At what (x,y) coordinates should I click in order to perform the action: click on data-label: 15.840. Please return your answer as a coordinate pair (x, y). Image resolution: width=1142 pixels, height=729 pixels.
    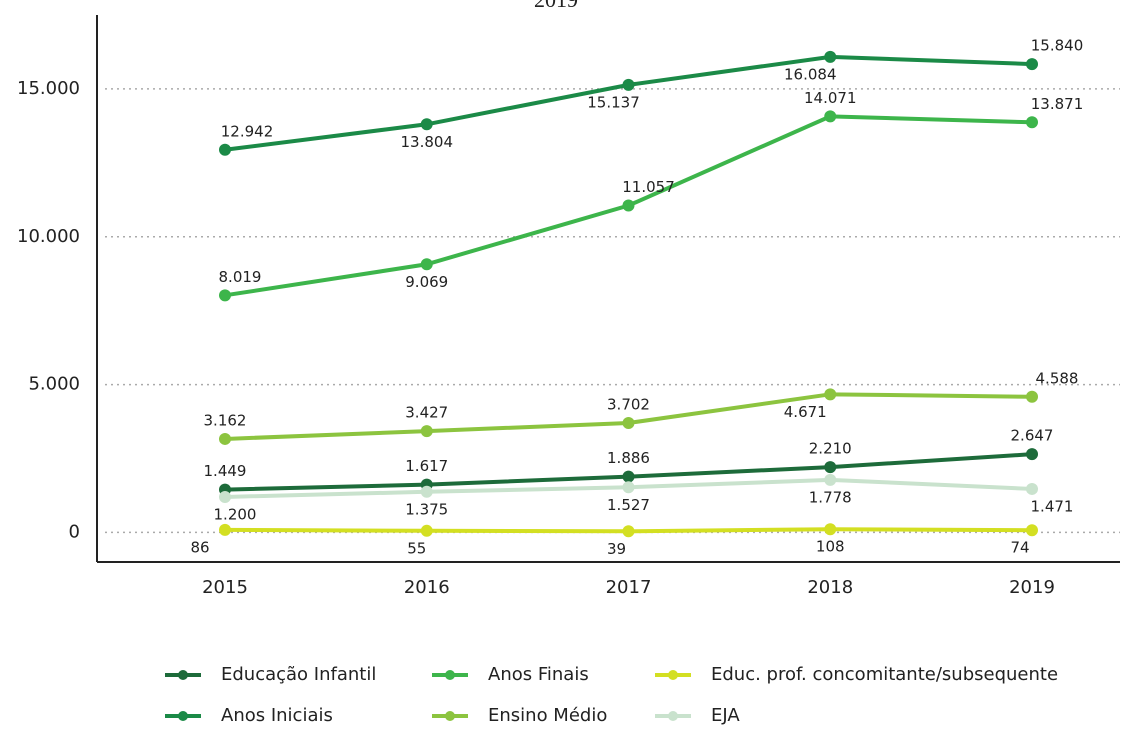
    Looking at the image, I should click on (1057, 46).